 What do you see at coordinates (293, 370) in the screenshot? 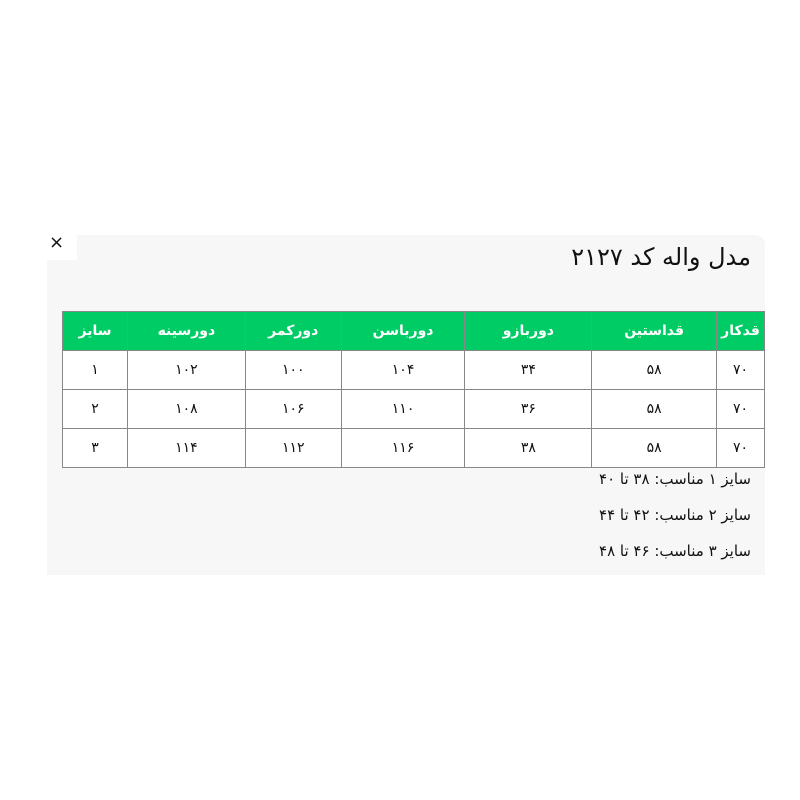
I see `table-cell: ۱۰۰` at bounding box center [293, 370].